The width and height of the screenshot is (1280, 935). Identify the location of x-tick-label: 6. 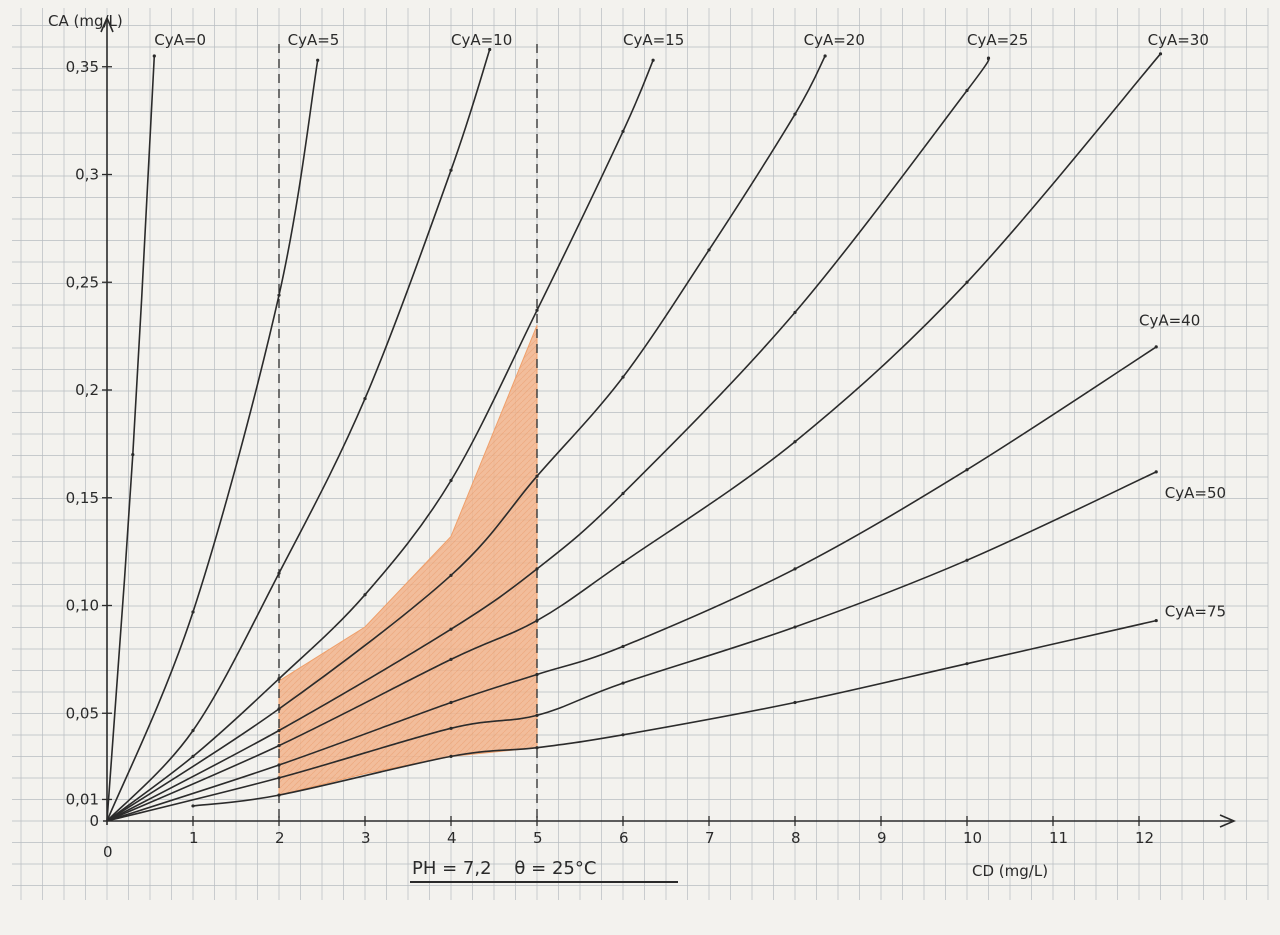
(624, 838).